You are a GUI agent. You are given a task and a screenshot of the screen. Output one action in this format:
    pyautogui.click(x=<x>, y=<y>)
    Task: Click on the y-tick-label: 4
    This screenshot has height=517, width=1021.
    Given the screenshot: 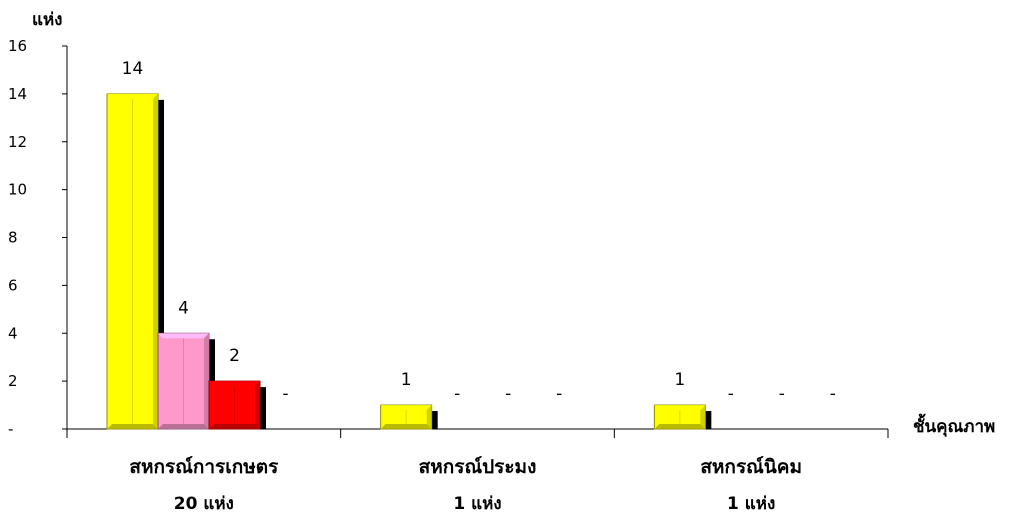 What is the action you would take?
    pyautogui.click(x=13, y=333)
    